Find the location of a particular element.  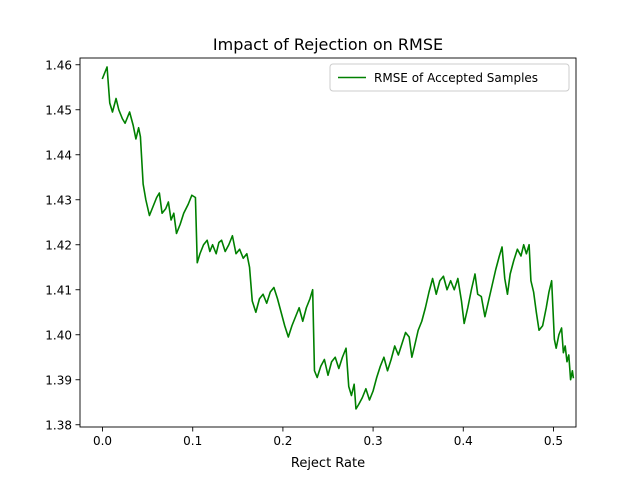

y-tick-label: 1.44 is located at coordinates (58, 155).